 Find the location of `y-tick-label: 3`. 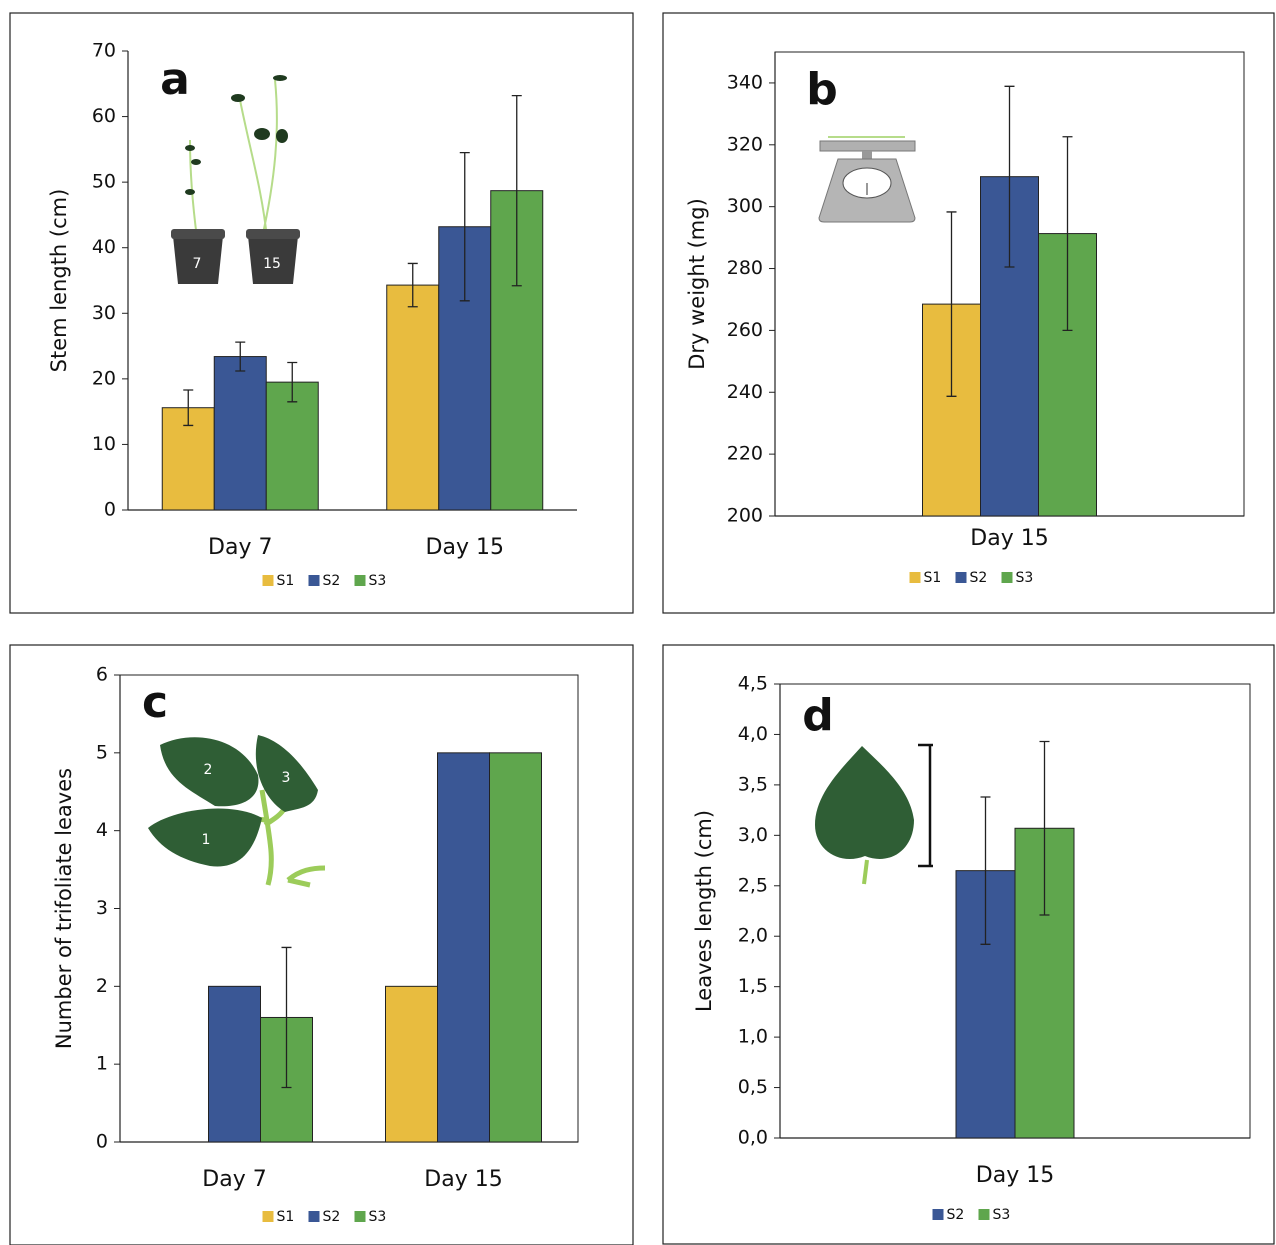

y-tick-label: 3 is located at coordinates (102, 908).